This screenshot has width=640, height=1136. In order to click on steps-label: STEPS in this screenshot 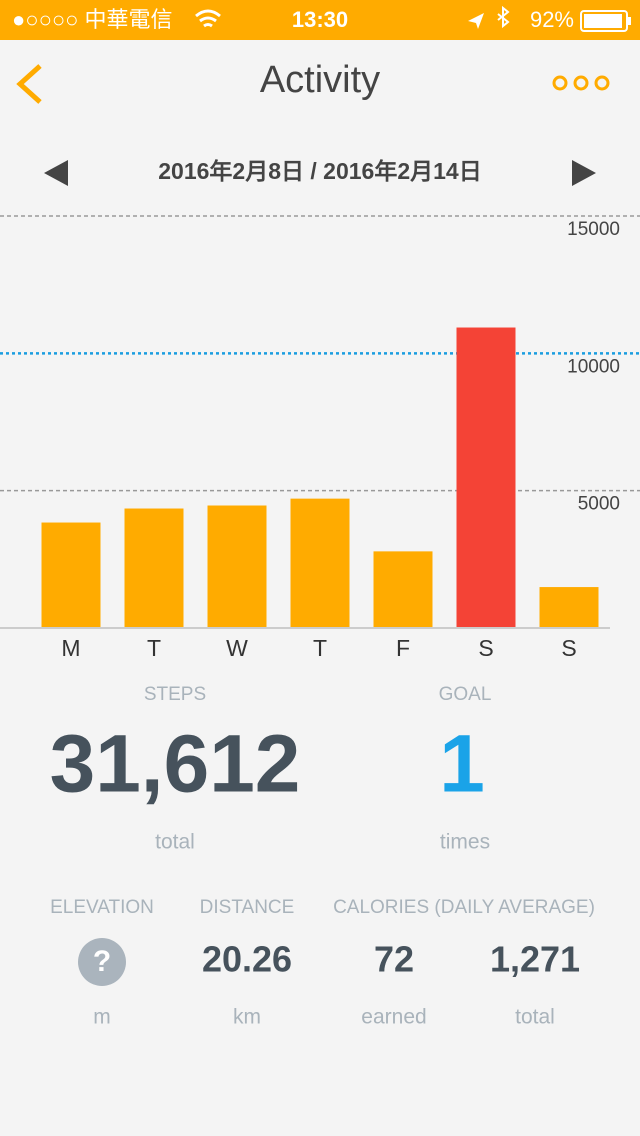, I will do `click(175, 694)`.